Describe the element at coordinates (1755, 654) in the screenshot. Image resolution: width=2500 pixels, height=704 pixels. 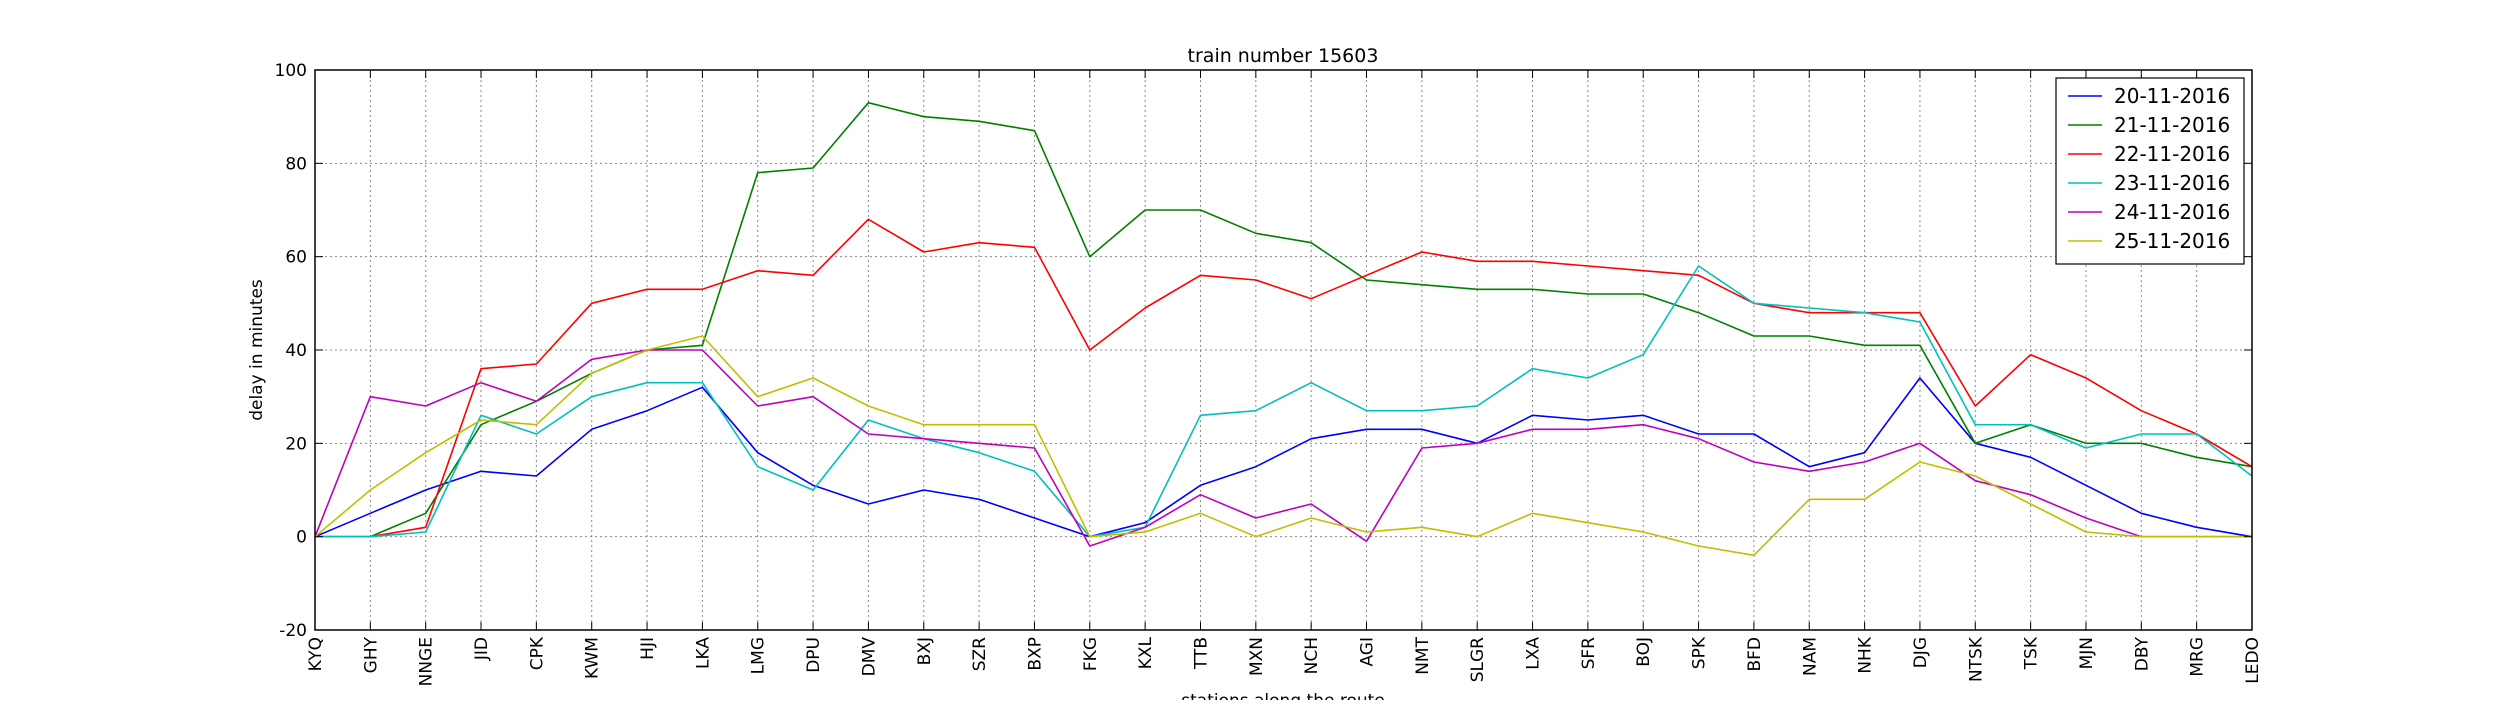
I see `x-tick-label: BFD` at that location.